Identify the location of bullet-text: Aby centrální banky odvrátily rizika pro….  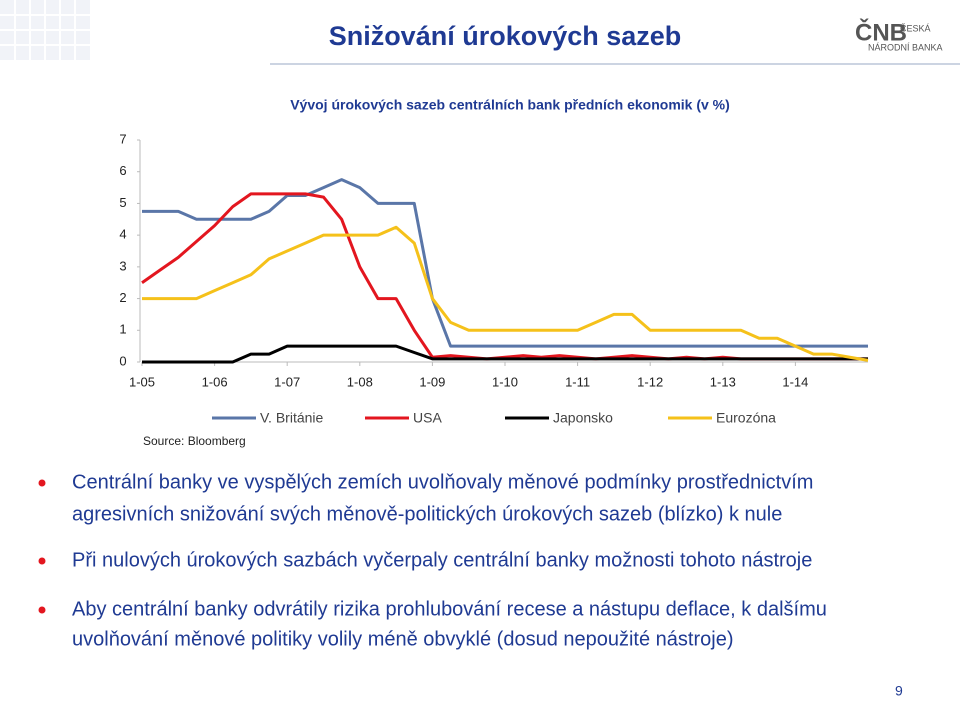
(449, 609).